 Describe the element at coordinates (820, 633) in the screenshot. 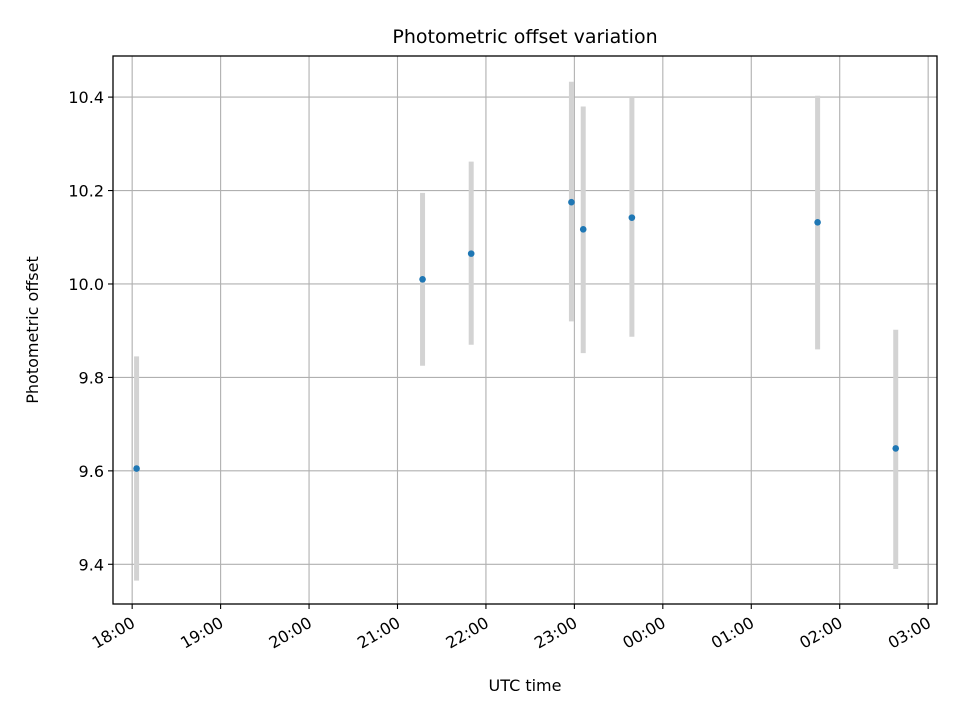

I see `x-tick-label: 02:00` at that location.